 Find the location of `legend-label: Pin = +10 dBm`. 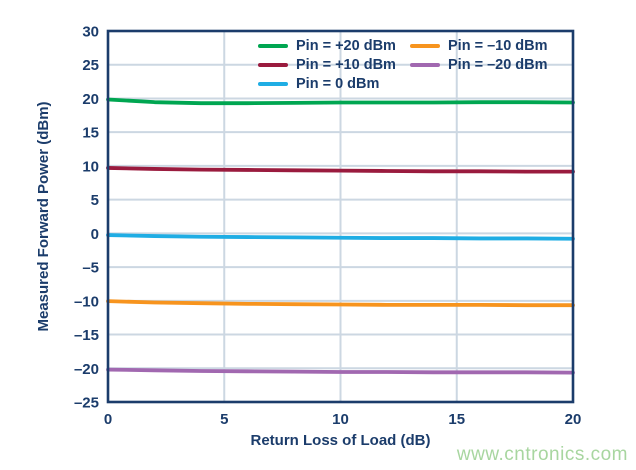

legend-label: Pin = +10 dBm is located at coordinates (346, 65).